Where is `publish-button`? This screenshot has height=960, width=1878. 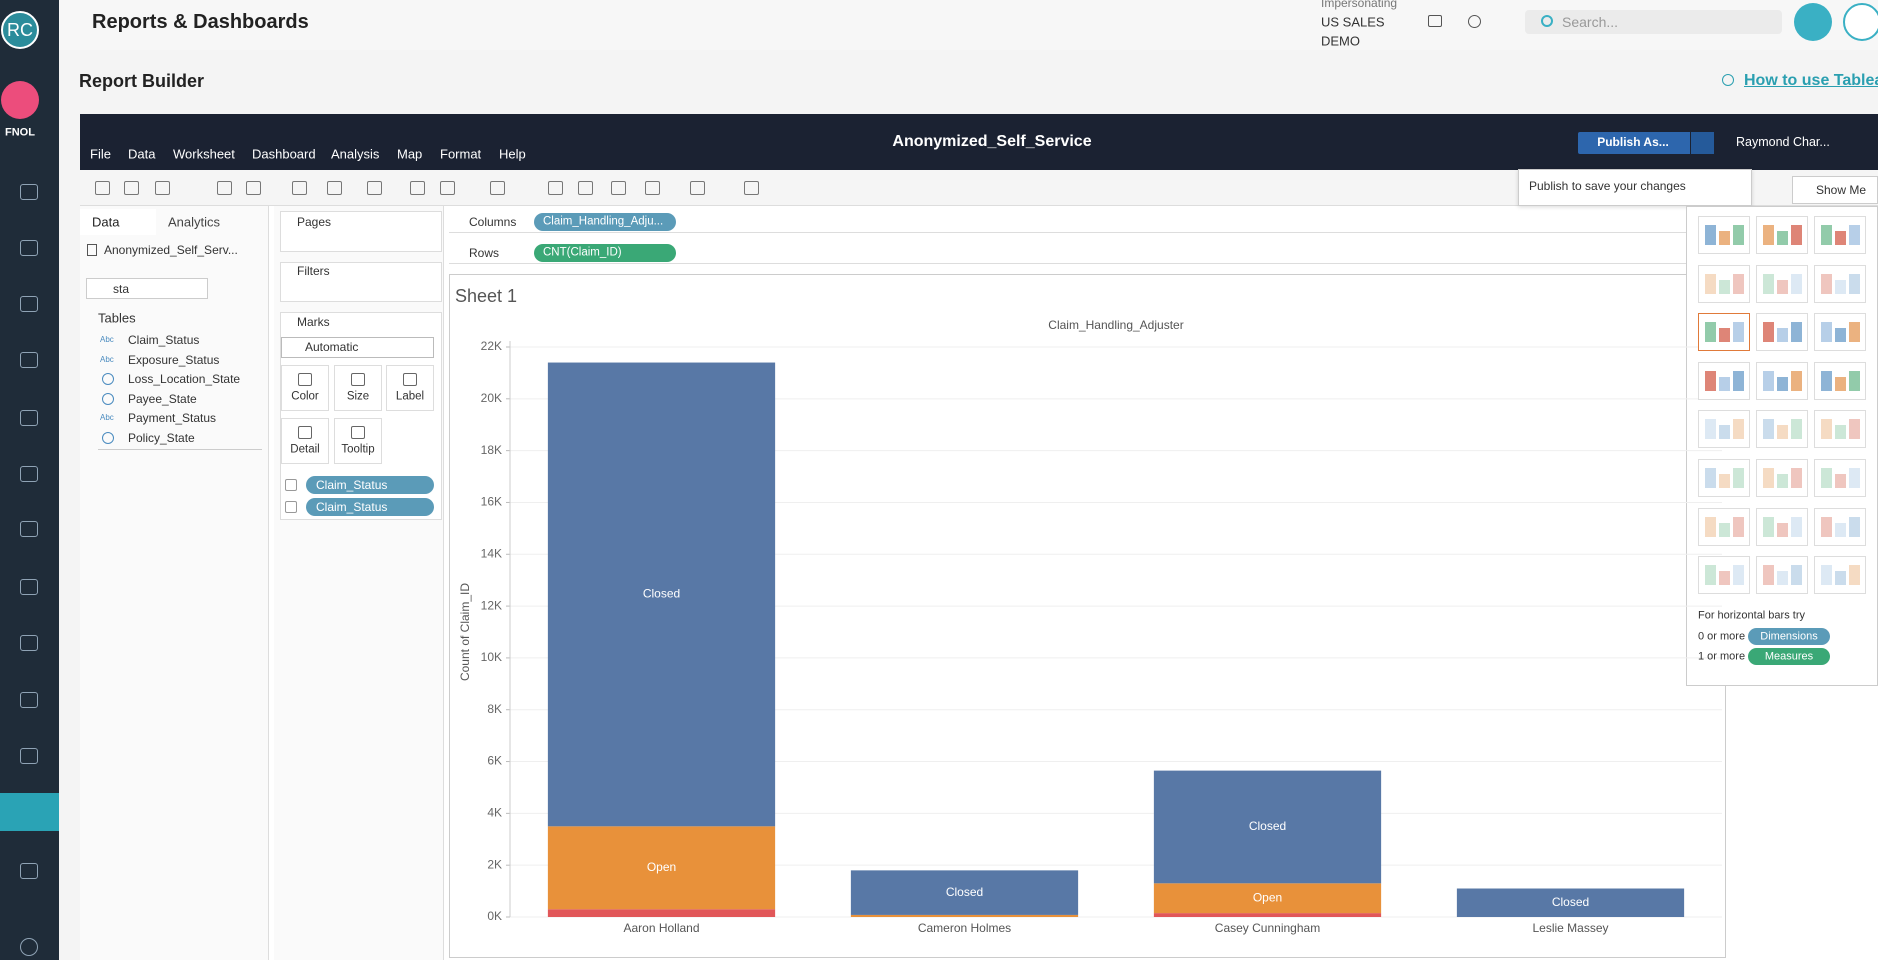
publish-button is located at coordinates (1646, 143).